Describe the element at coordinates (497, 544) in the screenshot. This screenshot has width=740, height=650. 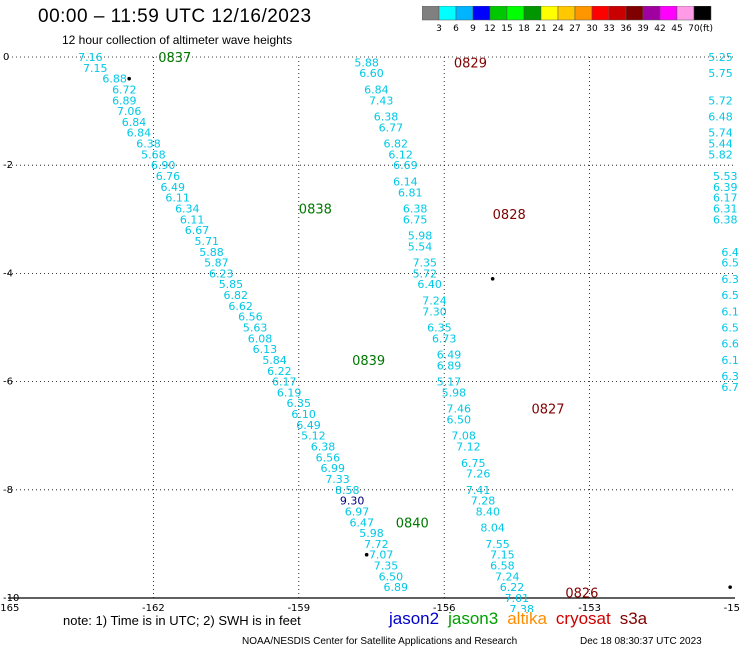
I see `wave-height-value: 7.55` at that location.